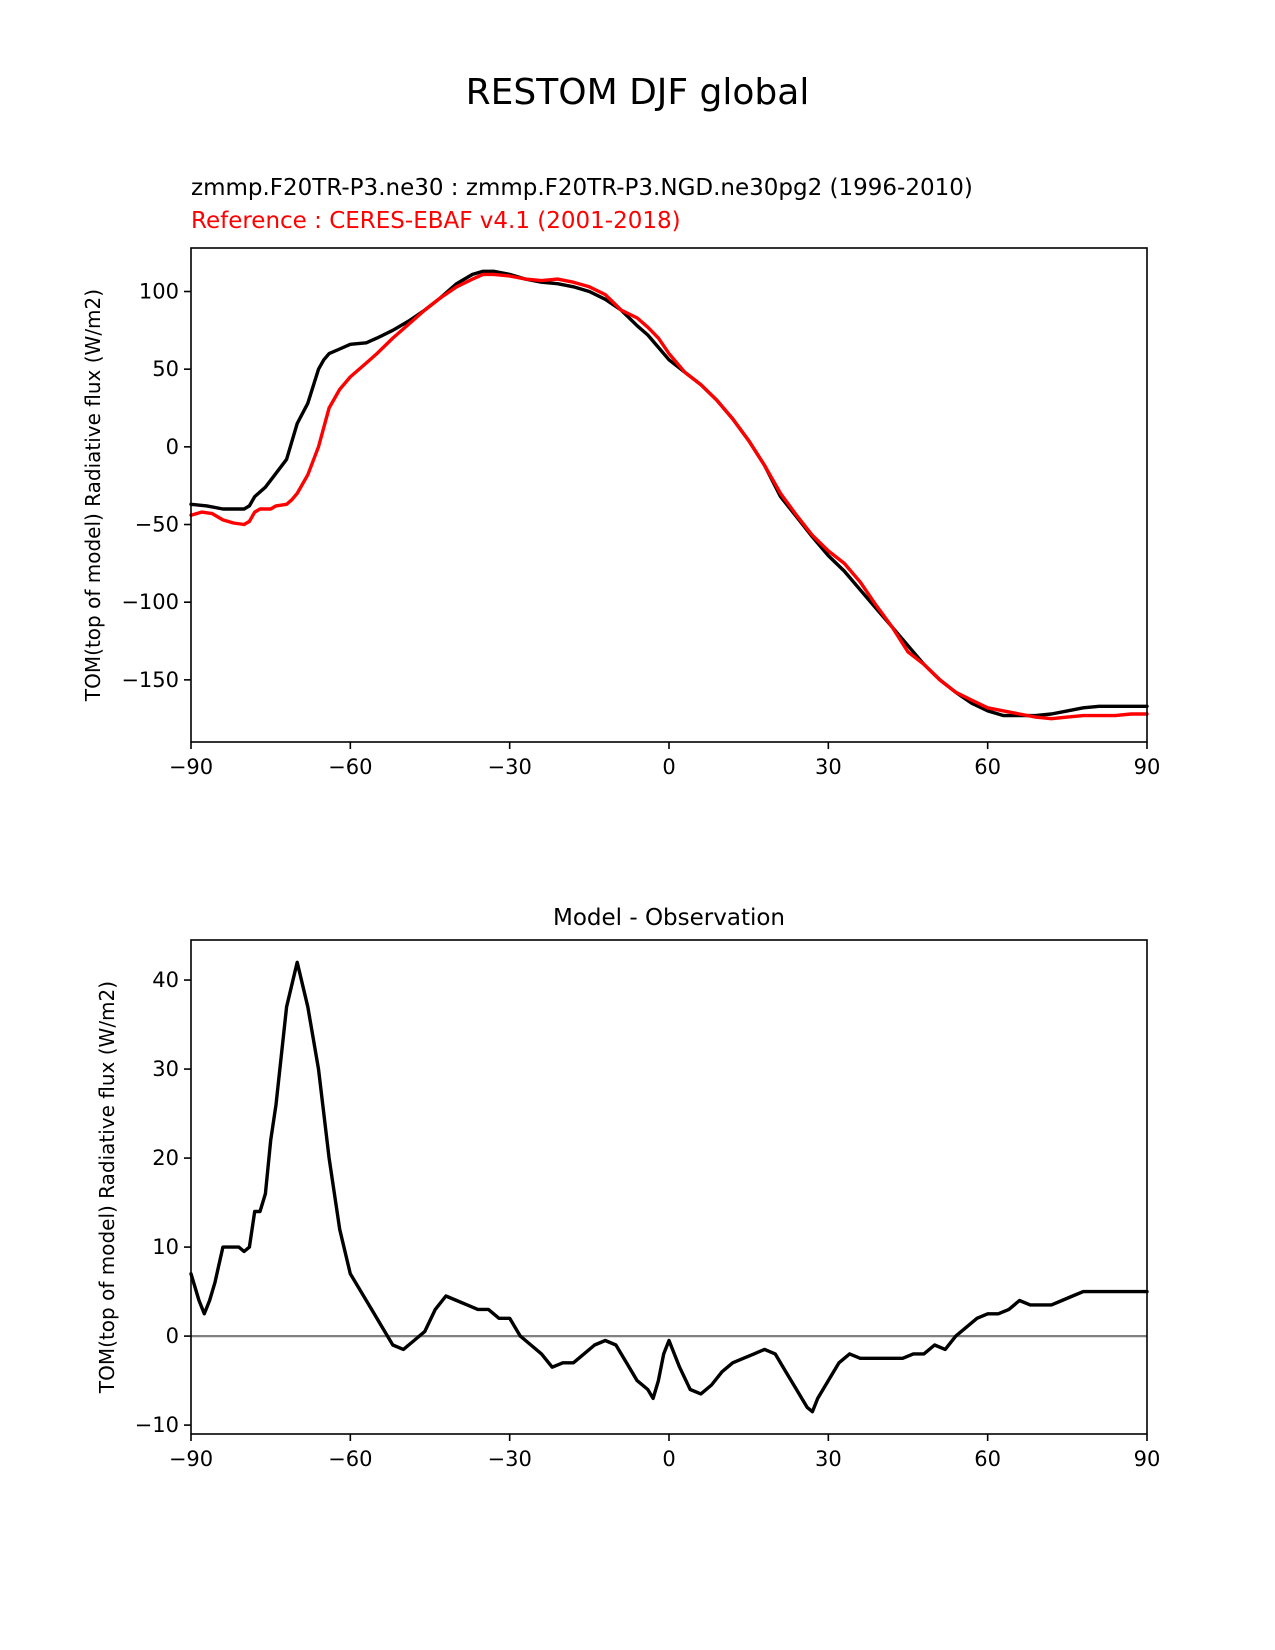 This screenshot has width=1275, height=1650. What do you see at coordinates (165, 369) in the screenshot?
I see `y-tick-label: 50` at bounding box center [165, 369].